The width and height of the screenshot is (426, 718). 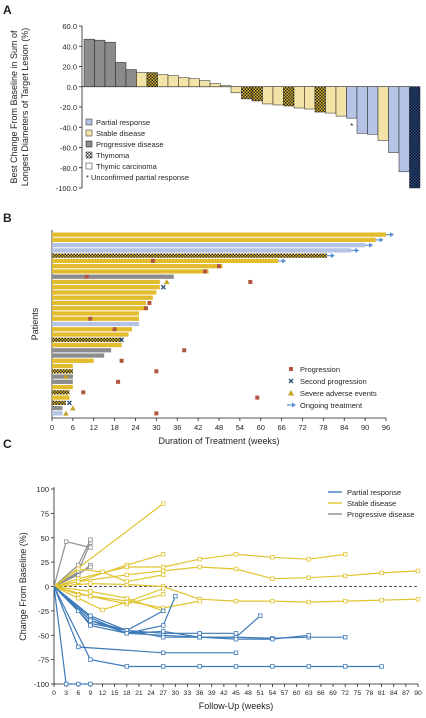 What do you see at coordinates (103, 693) in the screenshot?
I see `x-tick-label: 12` at bounding box center [103, 693].